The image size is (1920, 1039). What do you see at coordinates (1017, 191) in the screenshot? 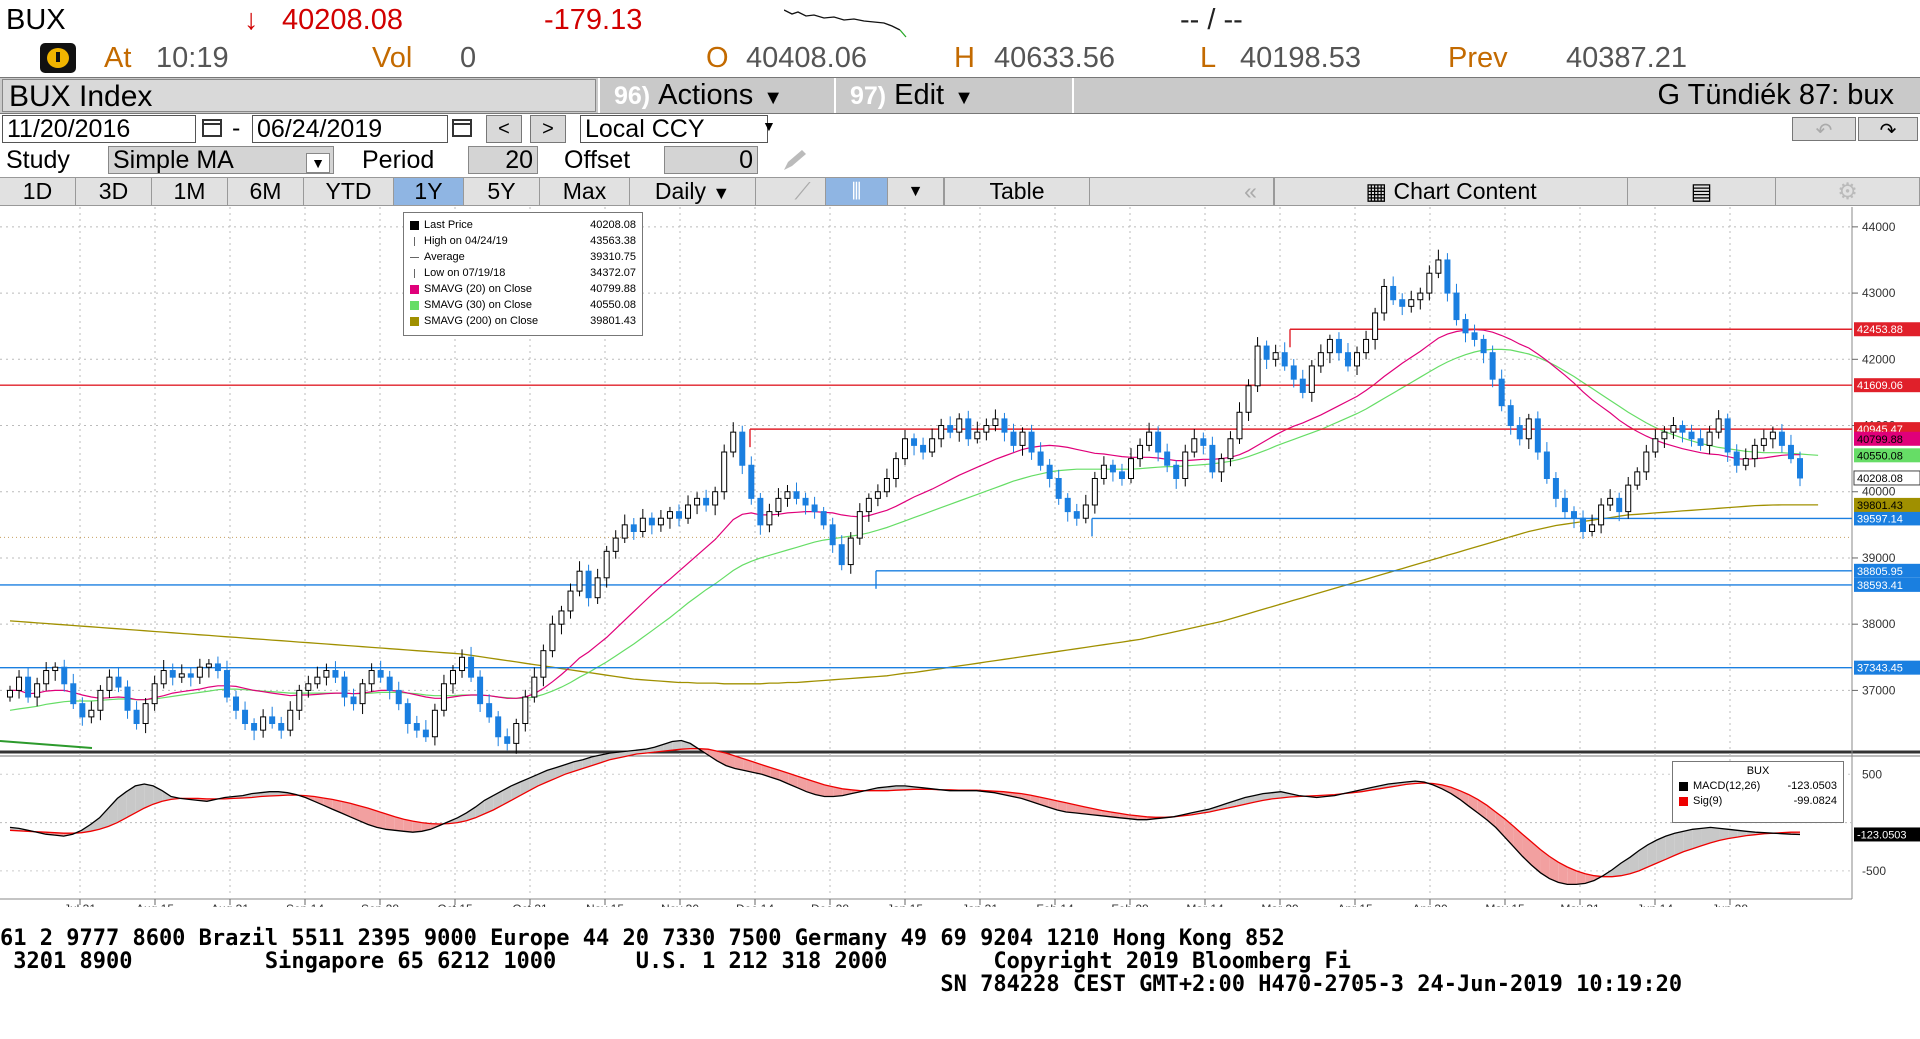
I see `table-button: Table` at bounding box center [1017, 191].